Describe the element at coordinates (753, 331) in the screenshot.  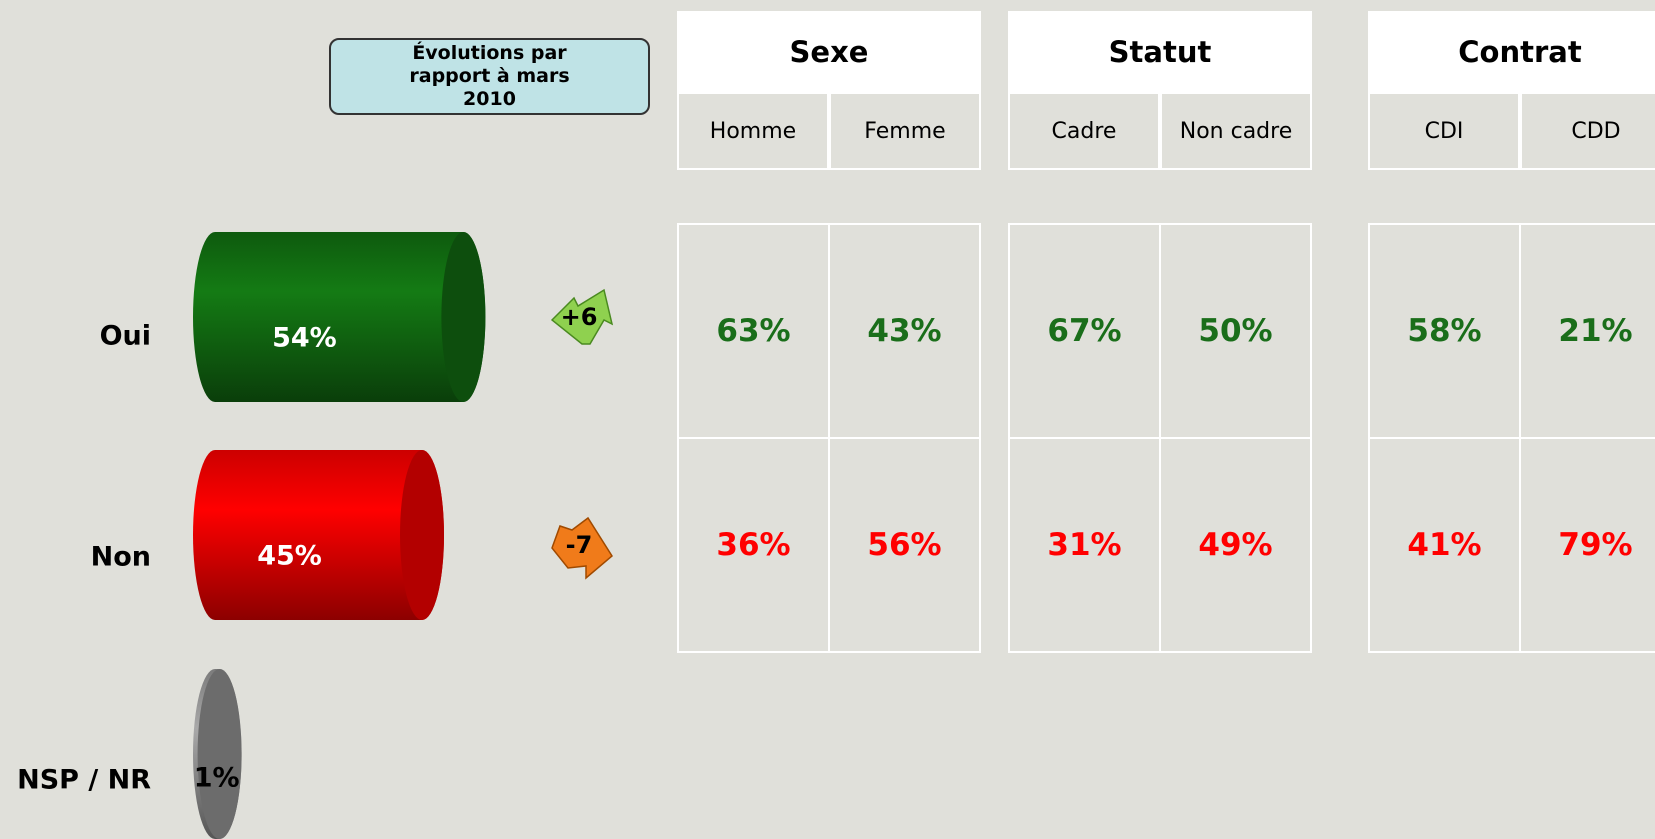
I see `table-cell: 63%` at that location.